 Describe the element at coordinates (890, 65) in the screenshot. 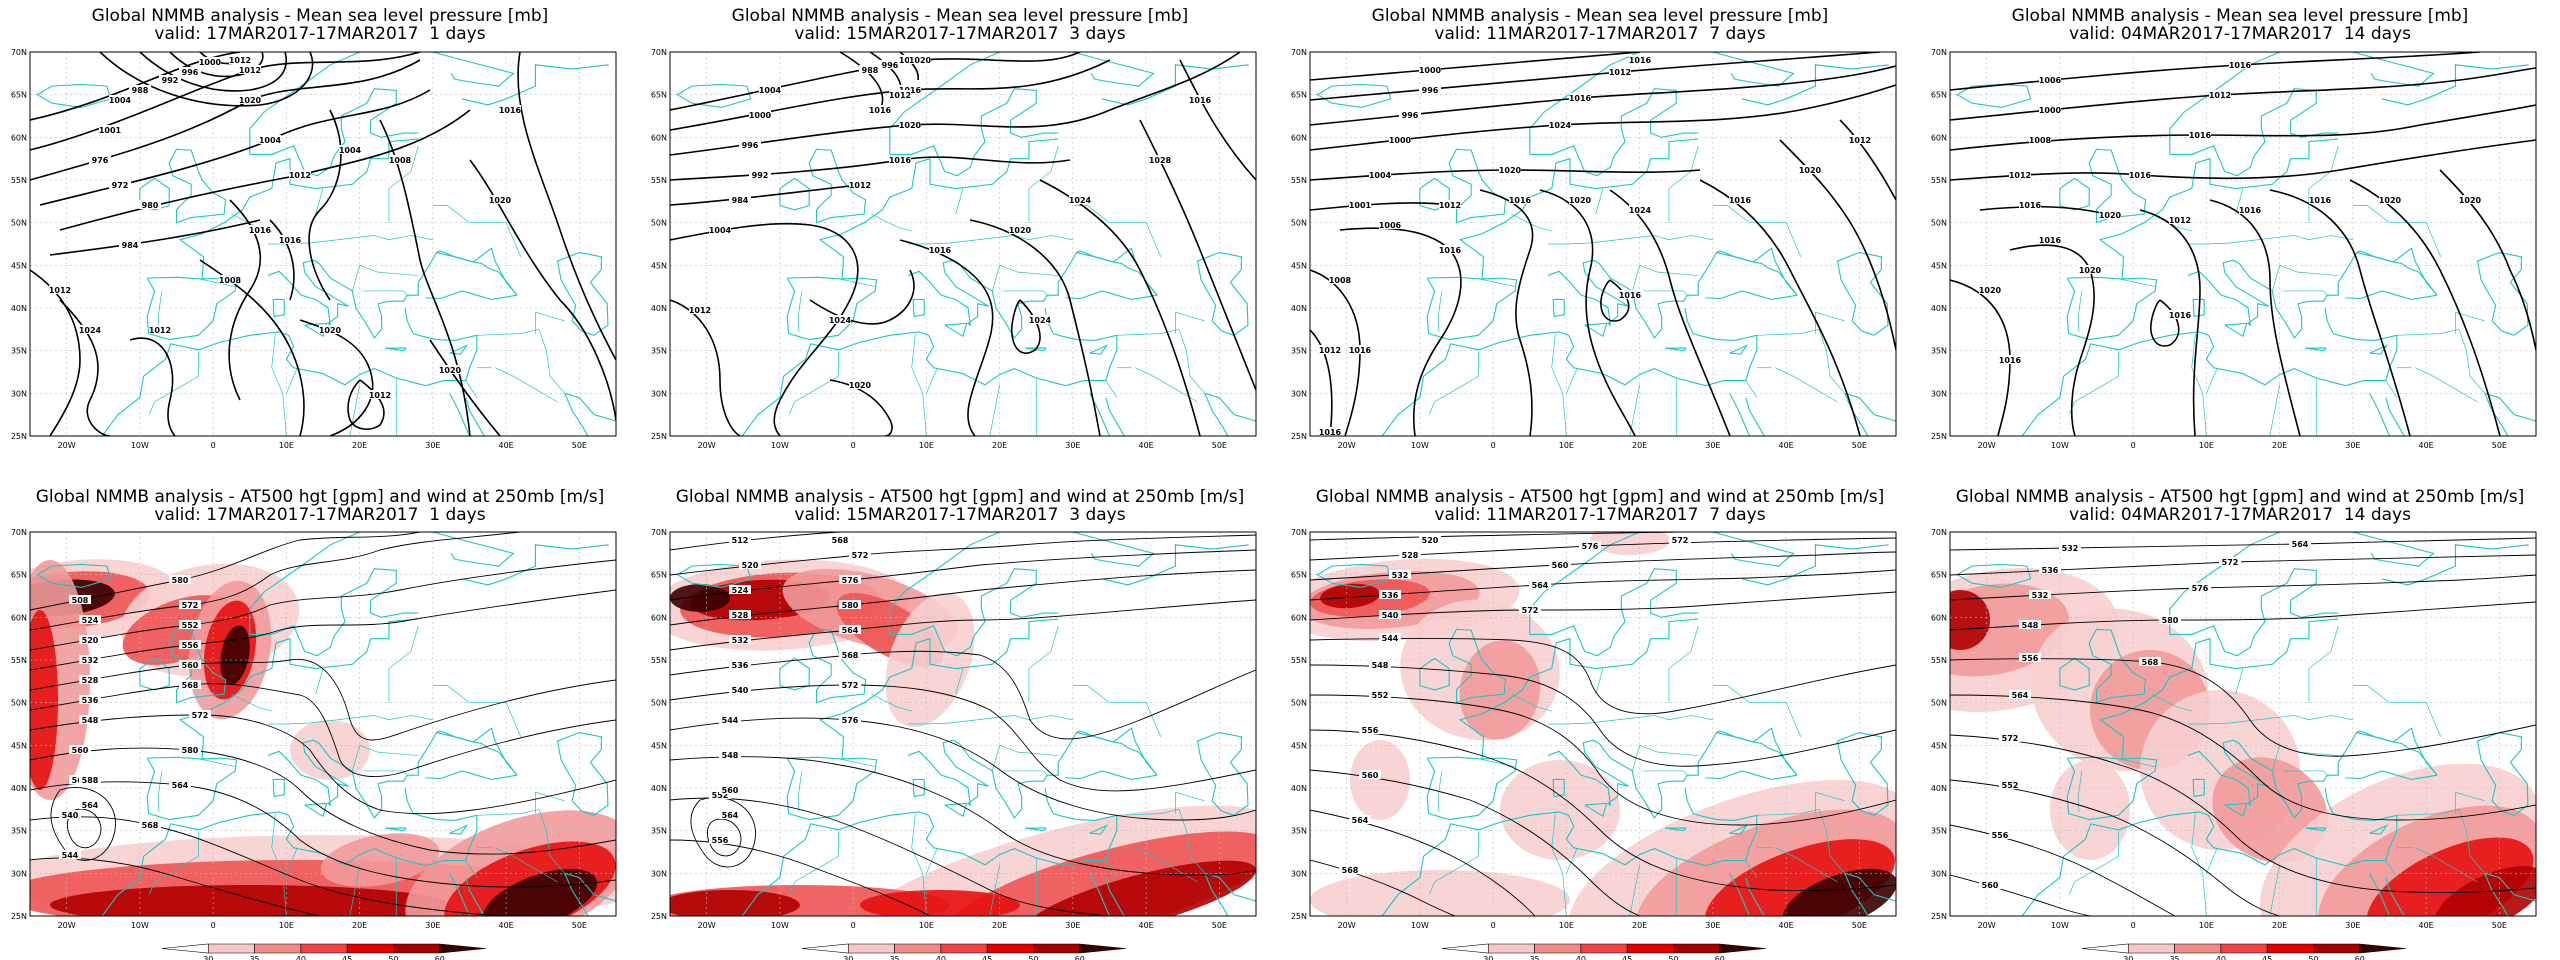

I see `contour-label: 996` at that location.